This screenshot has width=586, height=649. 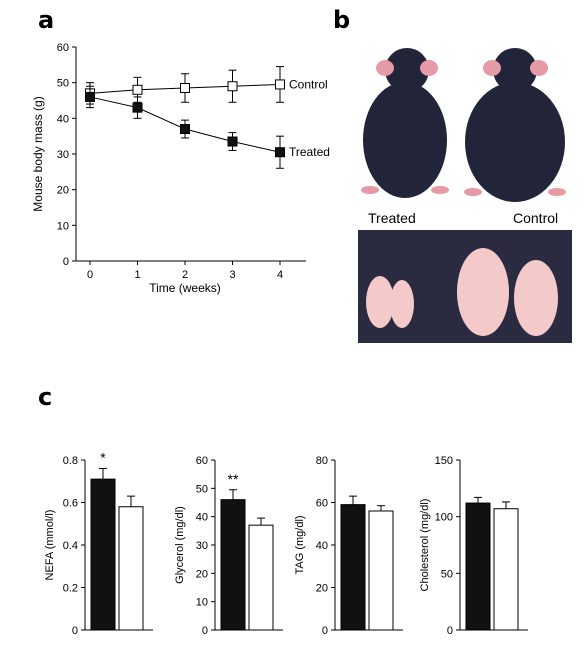 What do you see at coordinates (185, 288) in the screenshot?
I see `x-axis-label: Time (weeks)` at bounding box center [185, 288].